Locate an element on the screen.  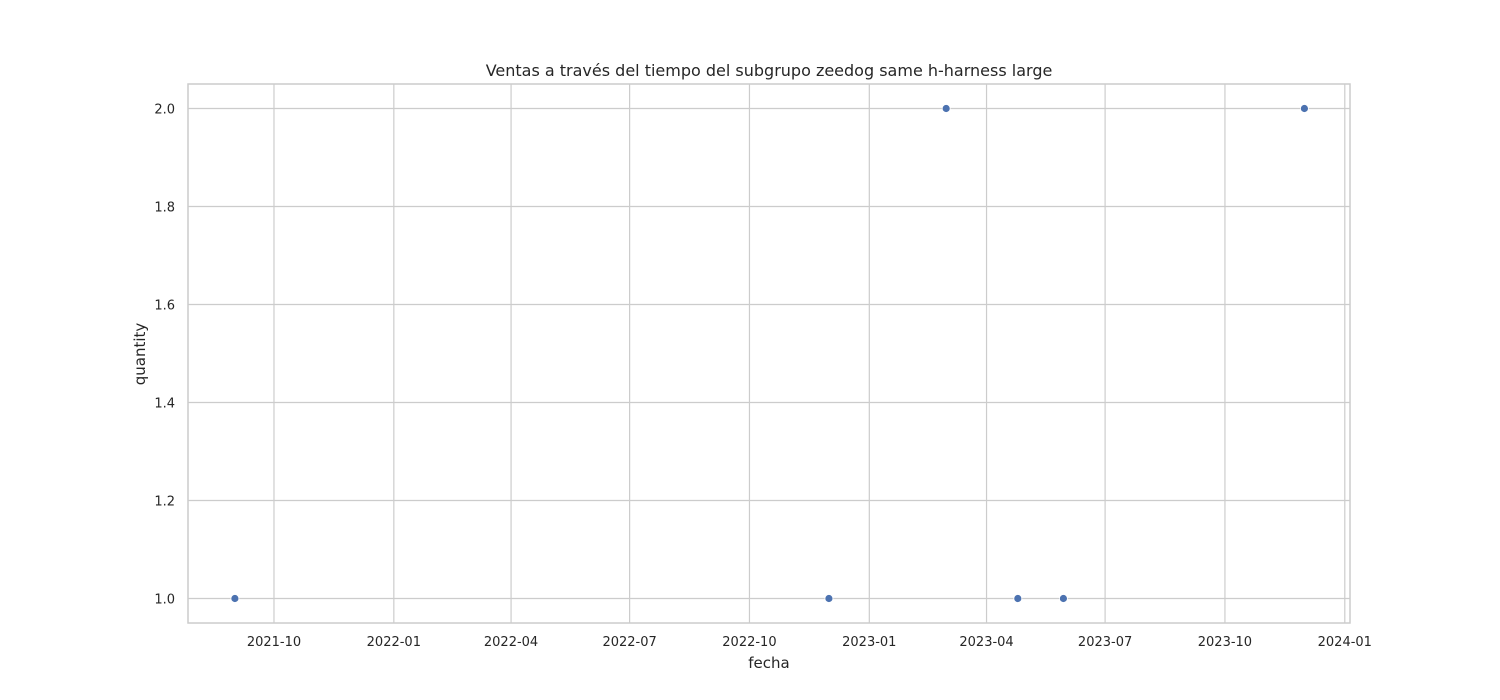
y-tick-label: 1.2 is located at coordinates (164, 502).